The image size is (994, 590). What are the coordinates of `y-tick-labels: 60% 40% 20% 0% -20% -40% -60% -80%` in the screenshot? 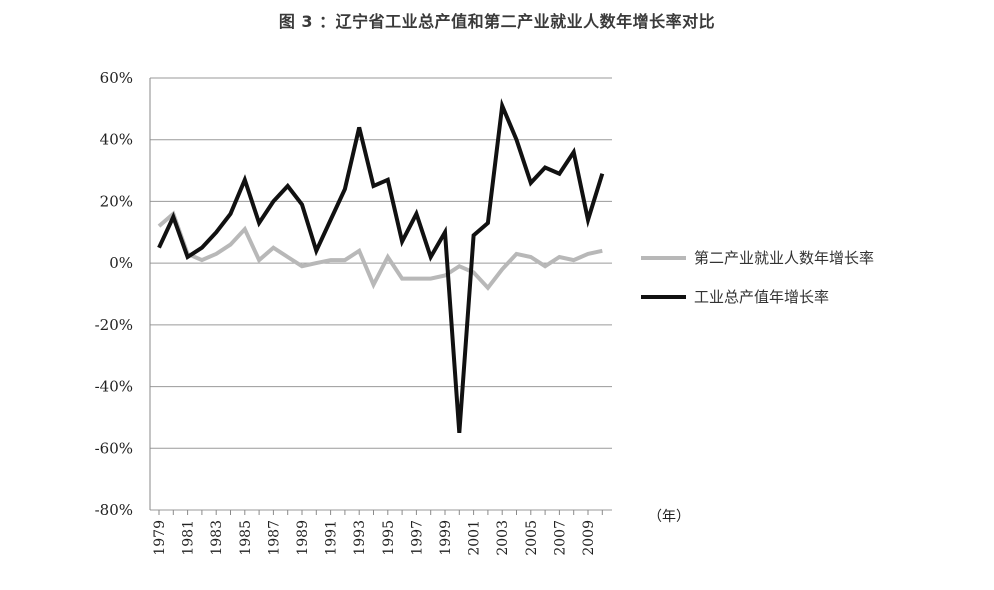 It's located at (114, 294).